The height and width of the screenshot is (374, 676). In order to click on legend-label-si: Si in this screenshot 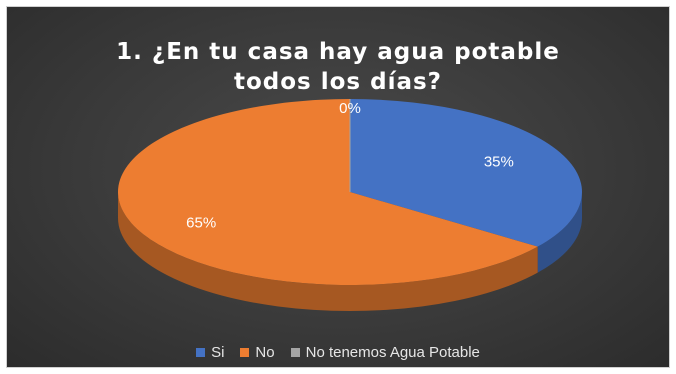, I will do `click(218, 352)`.